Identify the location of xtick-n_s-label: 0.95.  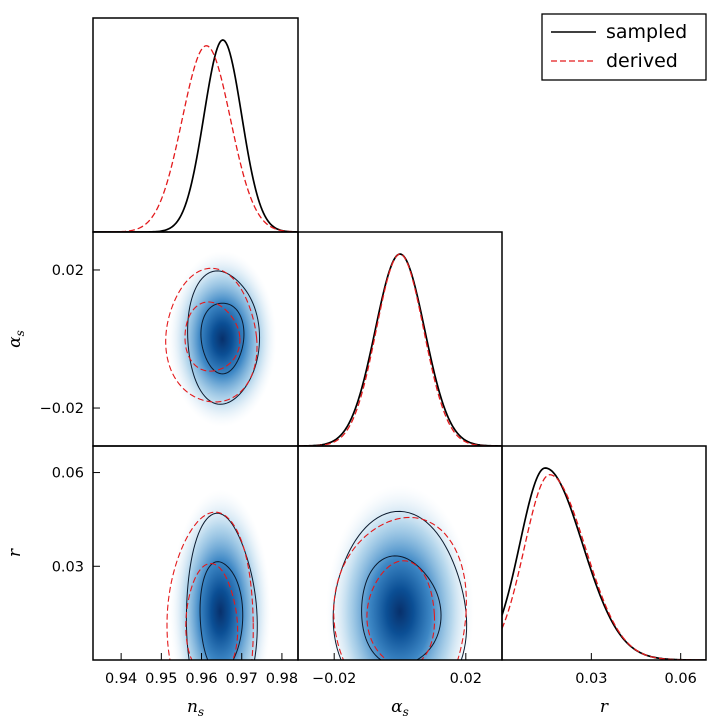
(161, 679).